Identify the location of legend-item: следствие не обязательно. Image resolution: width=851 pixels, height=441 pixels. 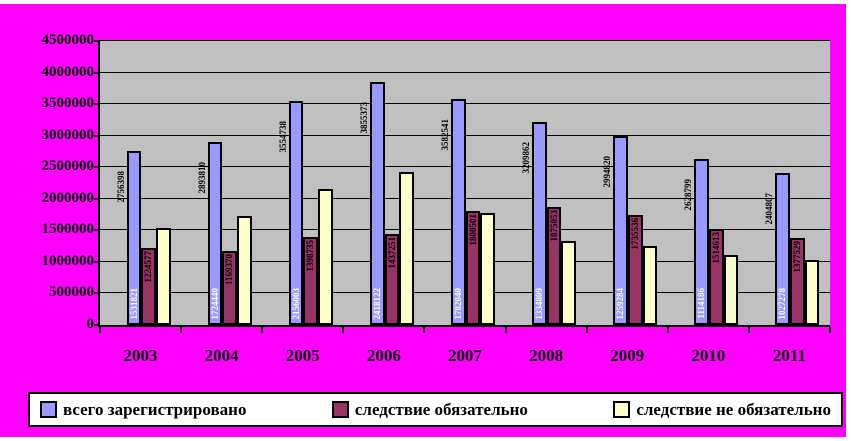
(722, 410).